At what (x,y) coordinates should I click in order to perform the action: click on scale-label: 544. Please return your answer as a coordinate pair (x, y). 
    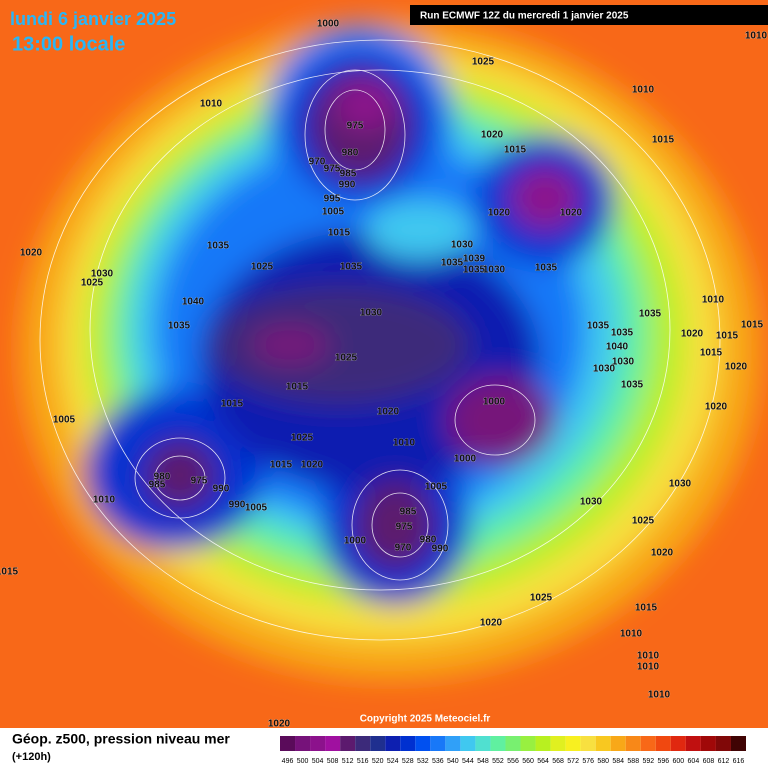
    Looking at the image, I should click on (468, 761).